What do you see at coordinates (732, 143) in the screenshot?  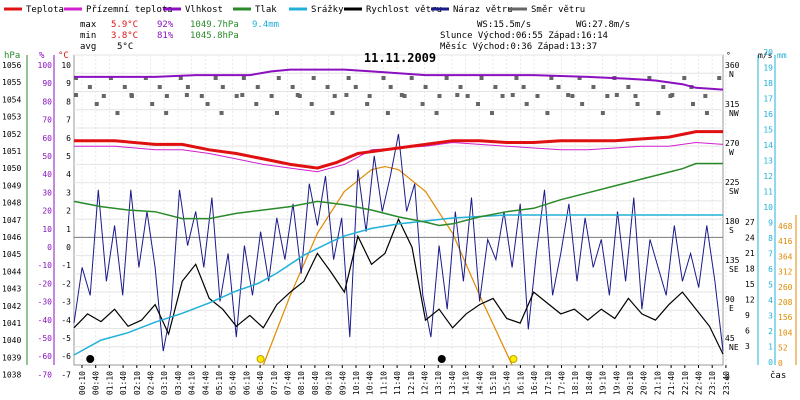 I see `deg-tick-label: 270` at bounding box center [732, 143].